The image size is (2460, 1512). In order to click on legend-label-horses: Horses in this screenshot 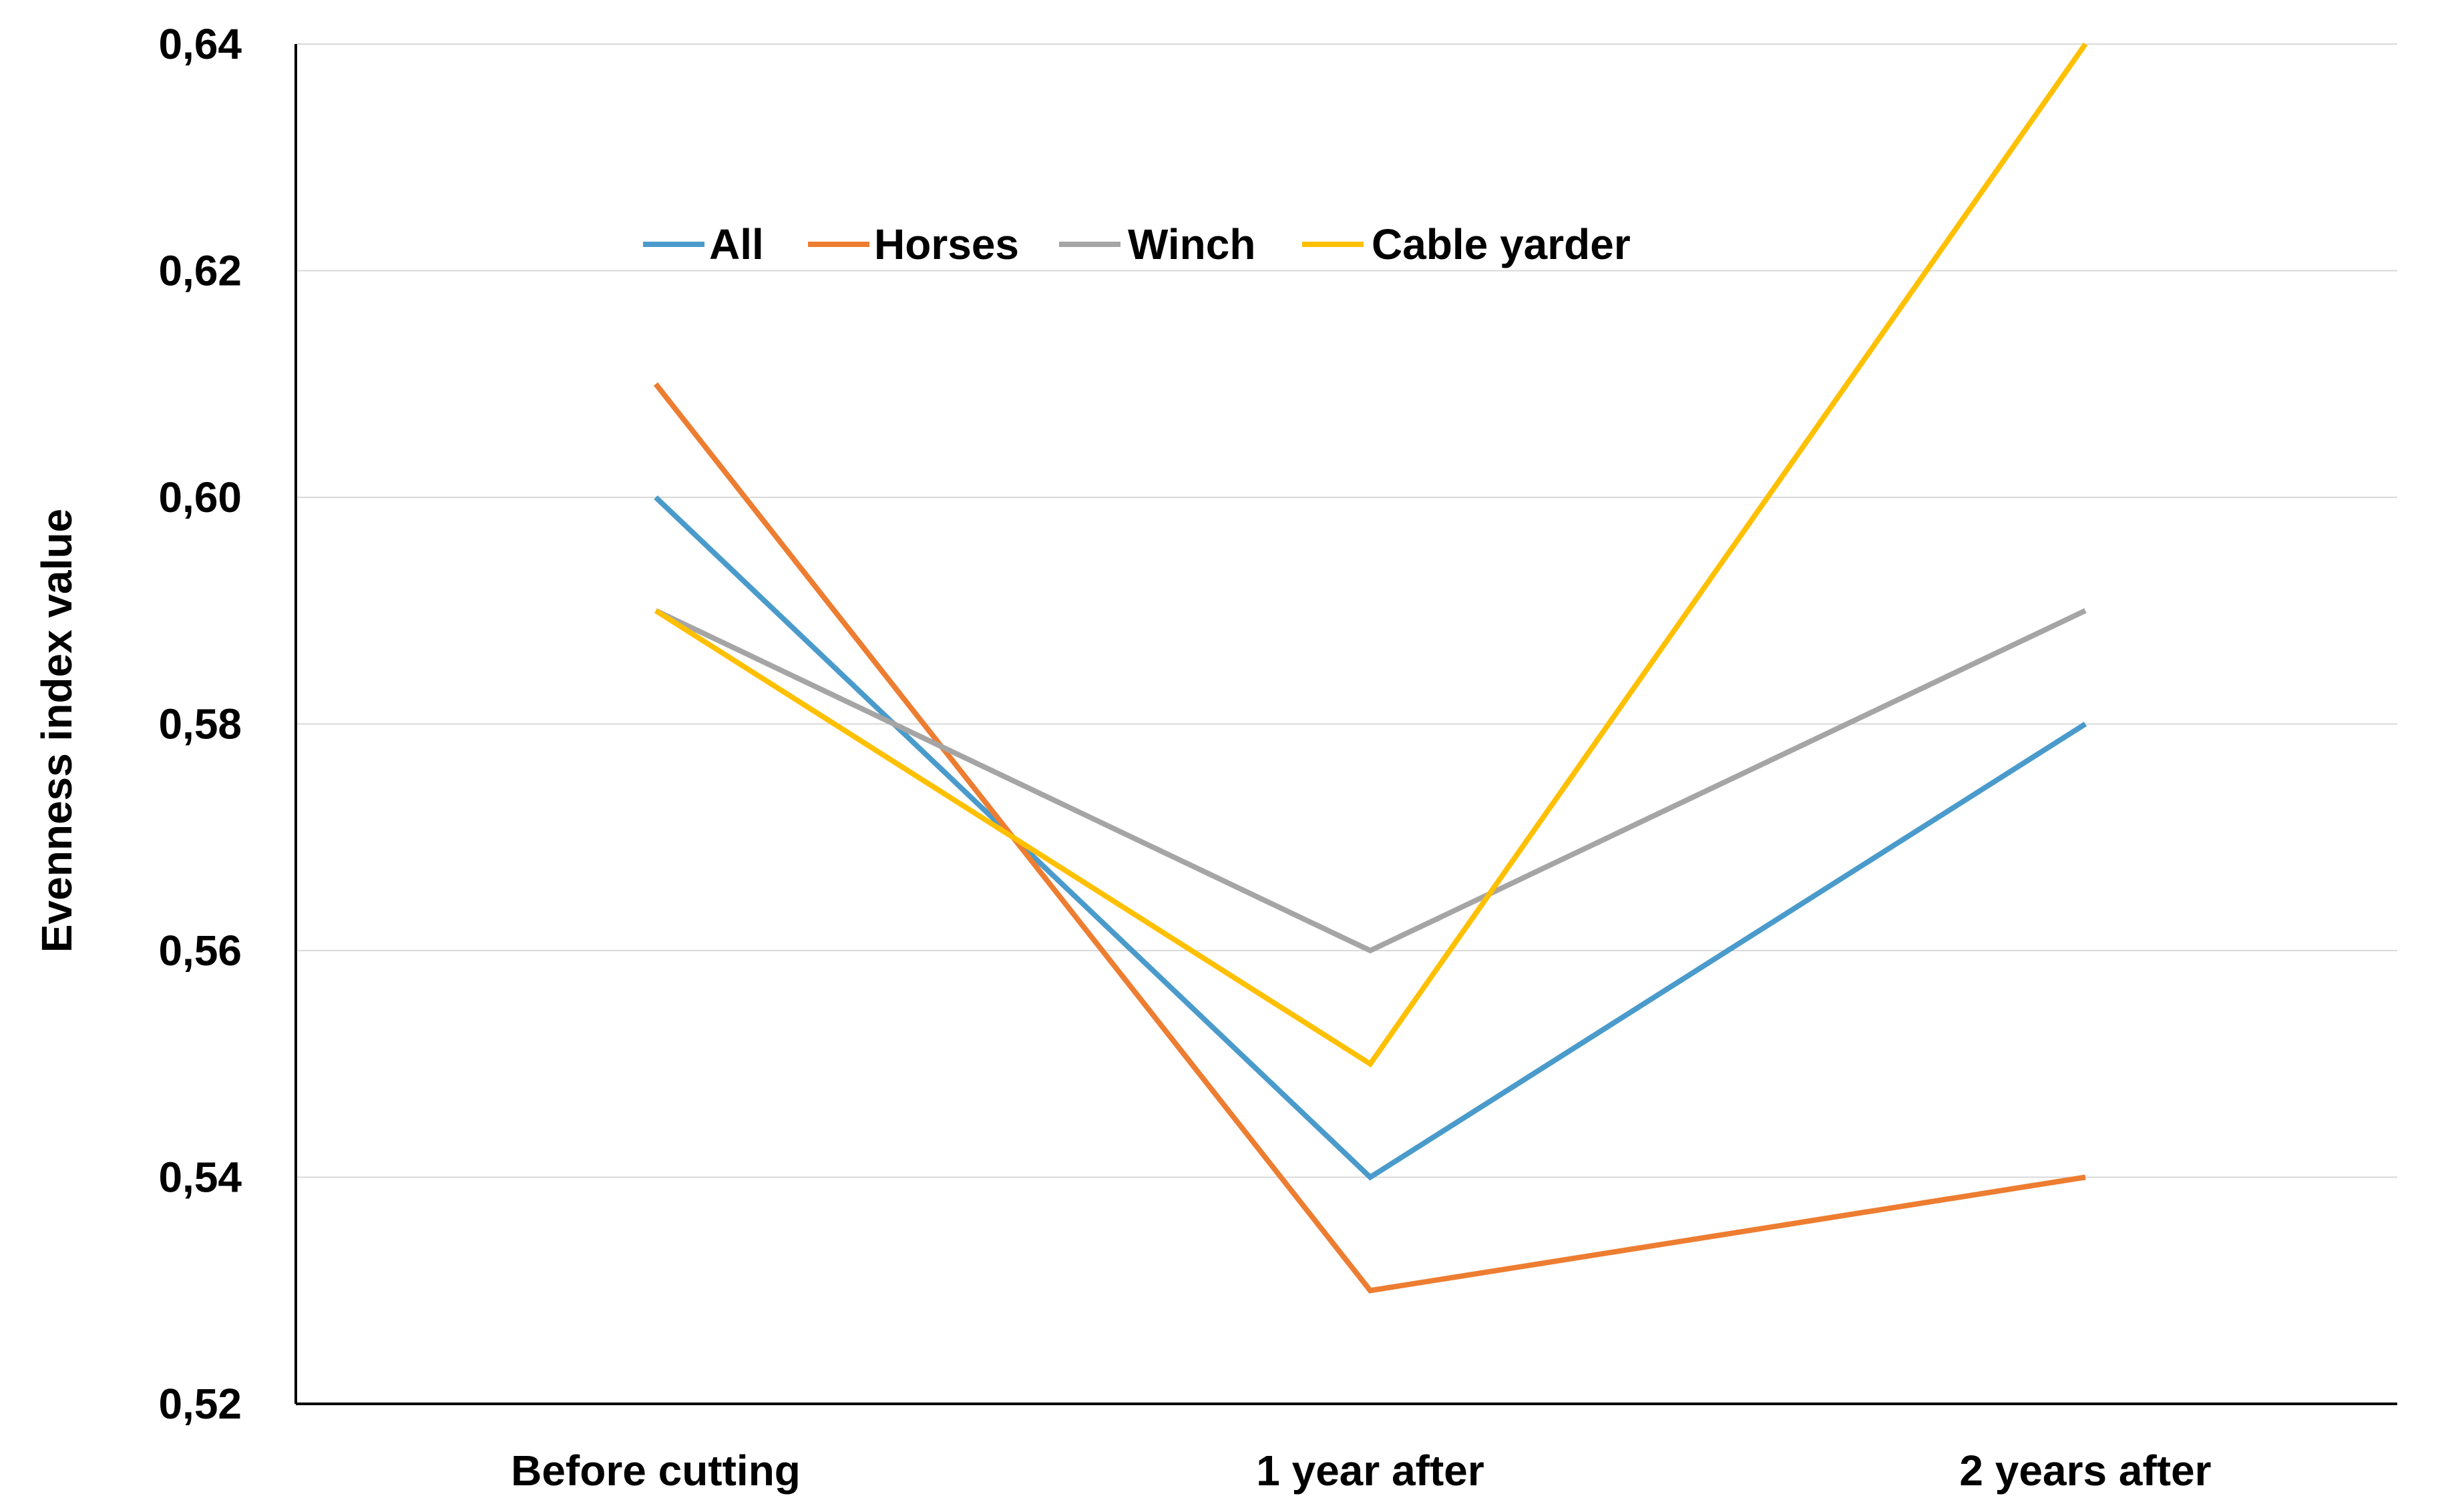, I will do `click(946, 244)`.